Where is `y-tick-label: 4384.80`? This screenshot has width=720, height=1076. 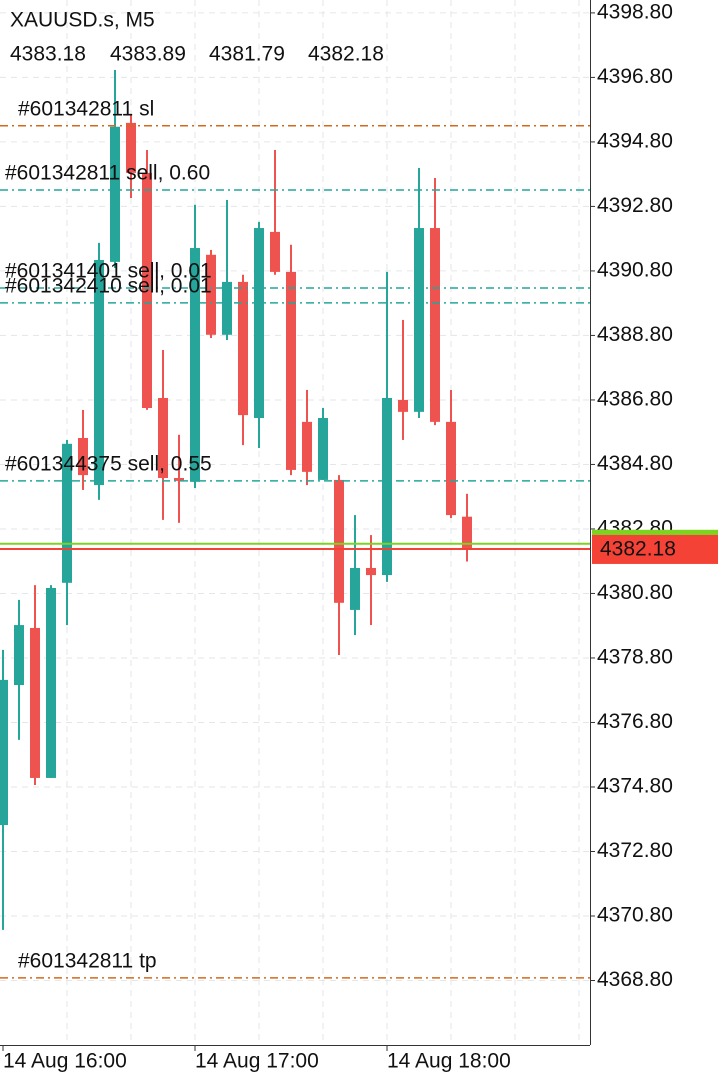
y-tick-label: 4384.80 is located at coordinates (635, 463).